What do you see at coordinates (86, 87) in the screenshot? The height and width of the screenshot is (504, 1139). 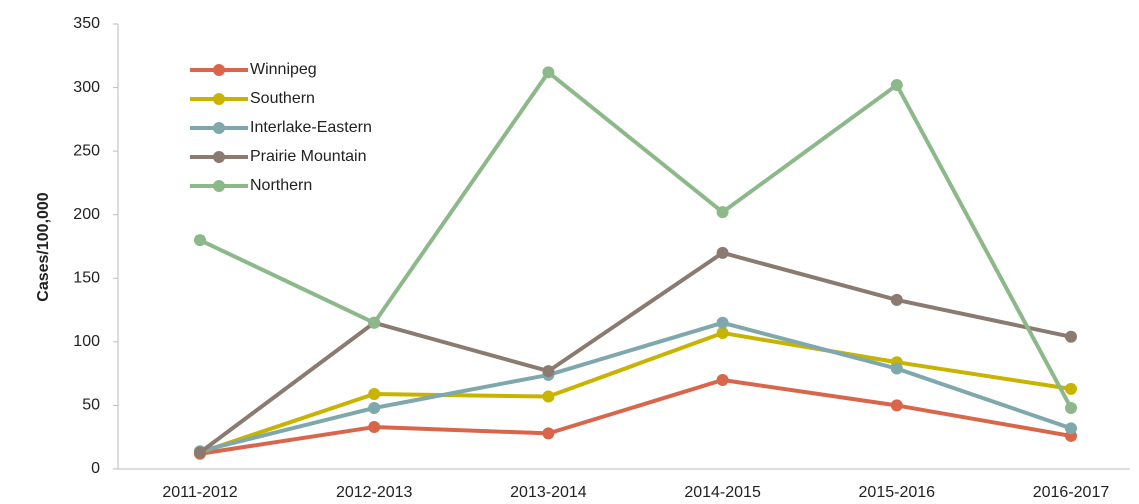 I see `y-tick-label: 300` at bounding box center [86, 87].